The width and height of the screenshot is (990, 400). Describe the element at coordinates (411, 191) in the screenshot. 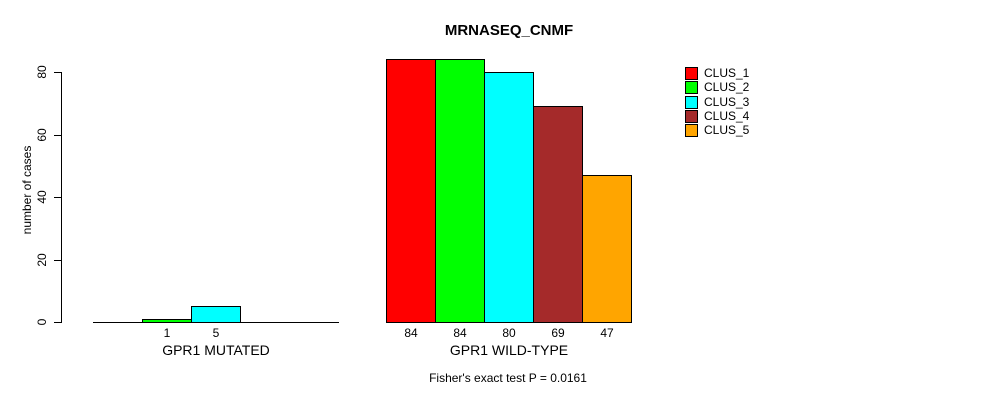

I see `bar-clus_1-group1` at that location.